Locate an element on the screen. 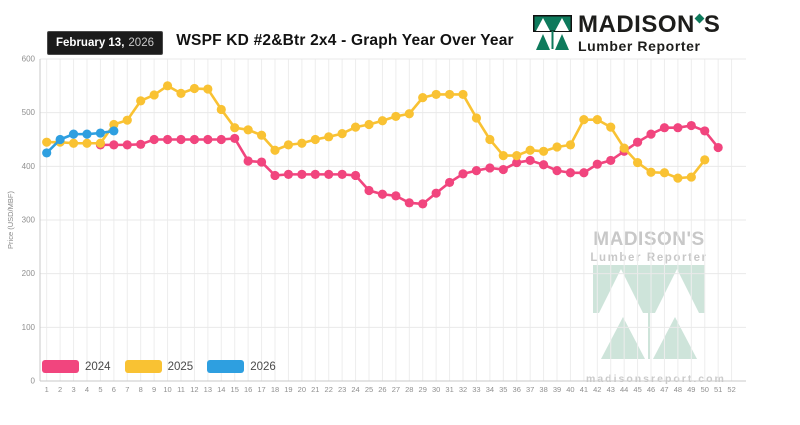  x-tick-label: 41 is located at coordinates (584, 389).